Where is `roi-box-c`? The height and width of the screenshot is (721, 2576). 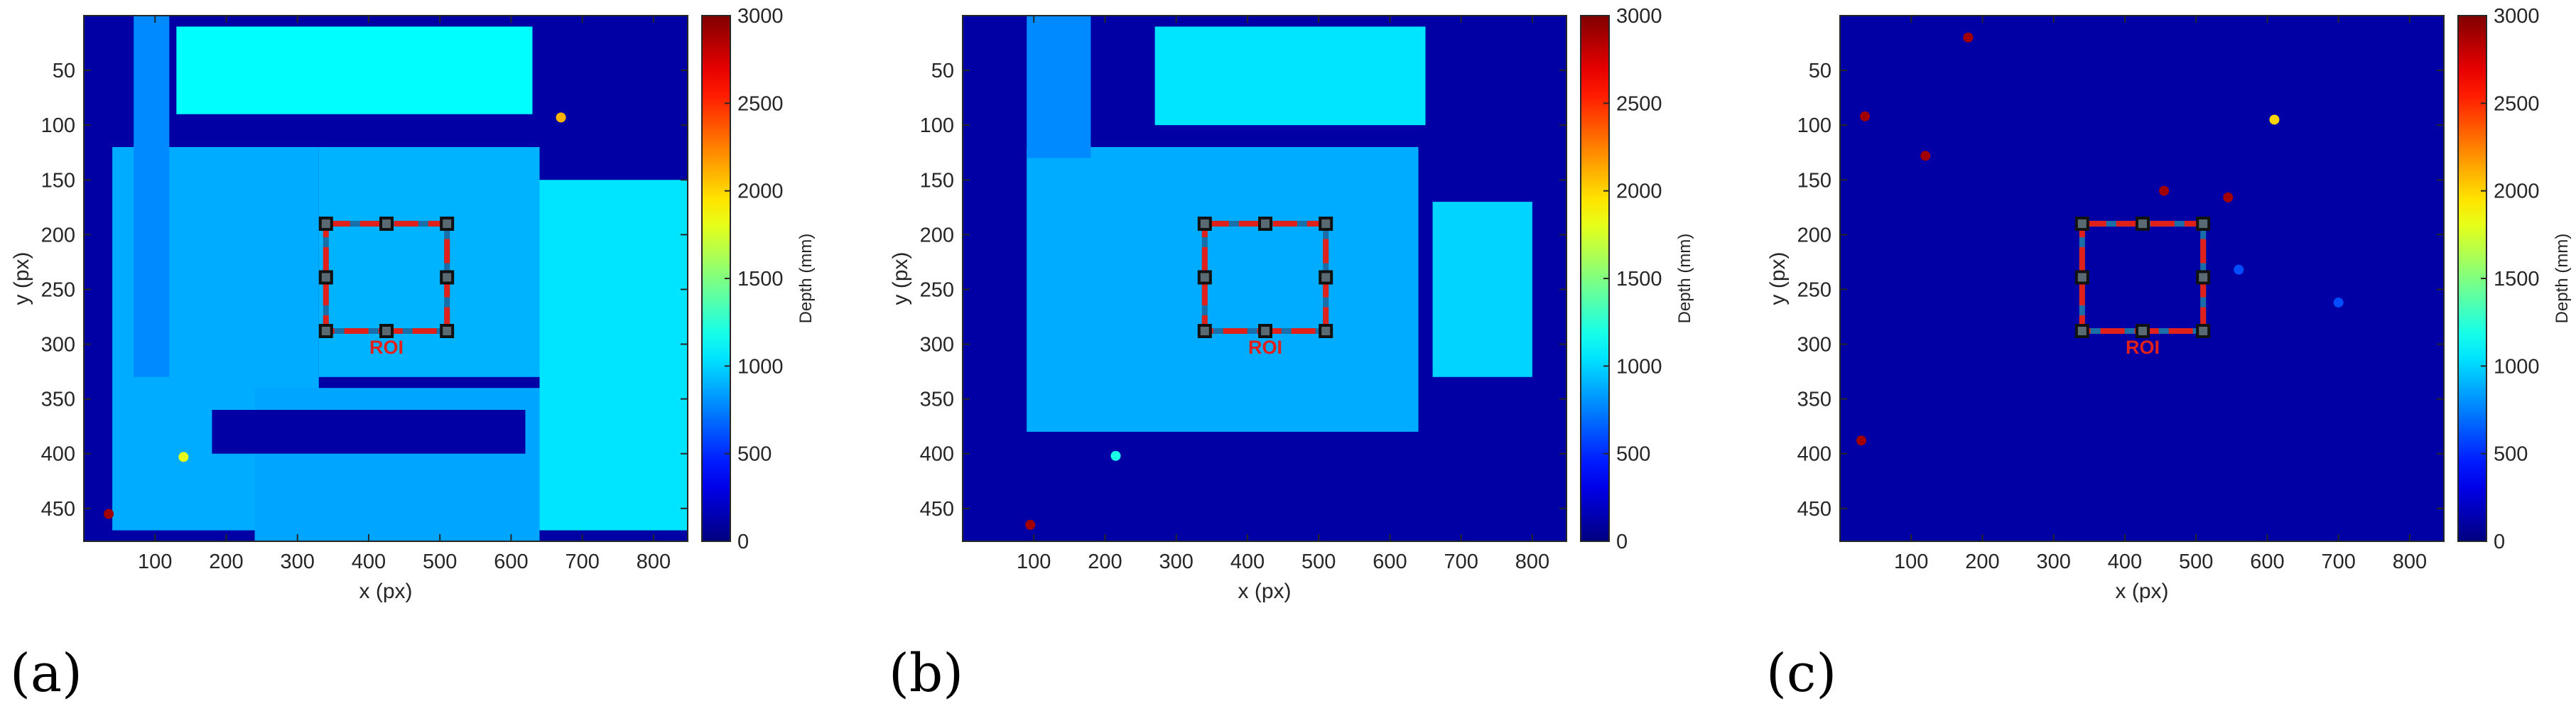 roi-box-c is located at coordinates (2142, 277).